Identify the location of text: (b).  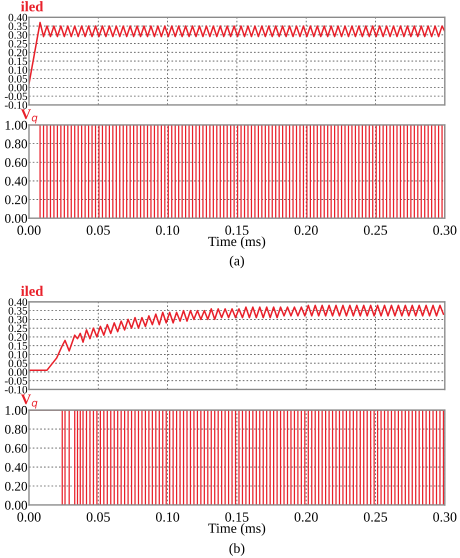
(236, 549).